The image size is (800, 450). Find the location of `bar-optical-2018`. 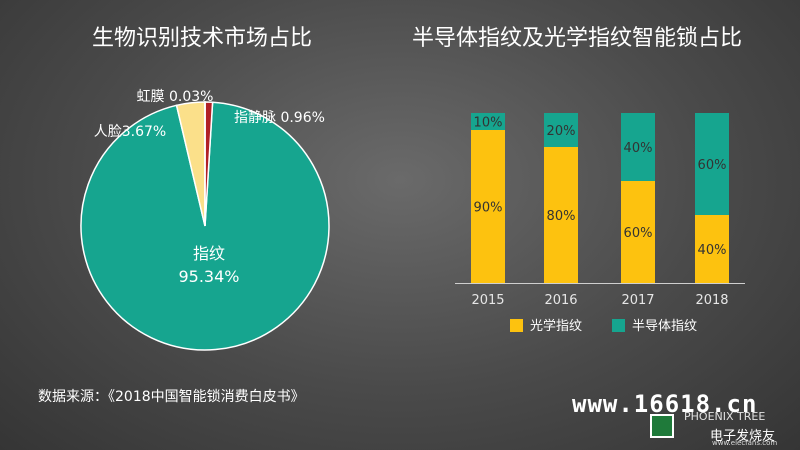

bar-optical-2018 is located at coordinates (712, 249).